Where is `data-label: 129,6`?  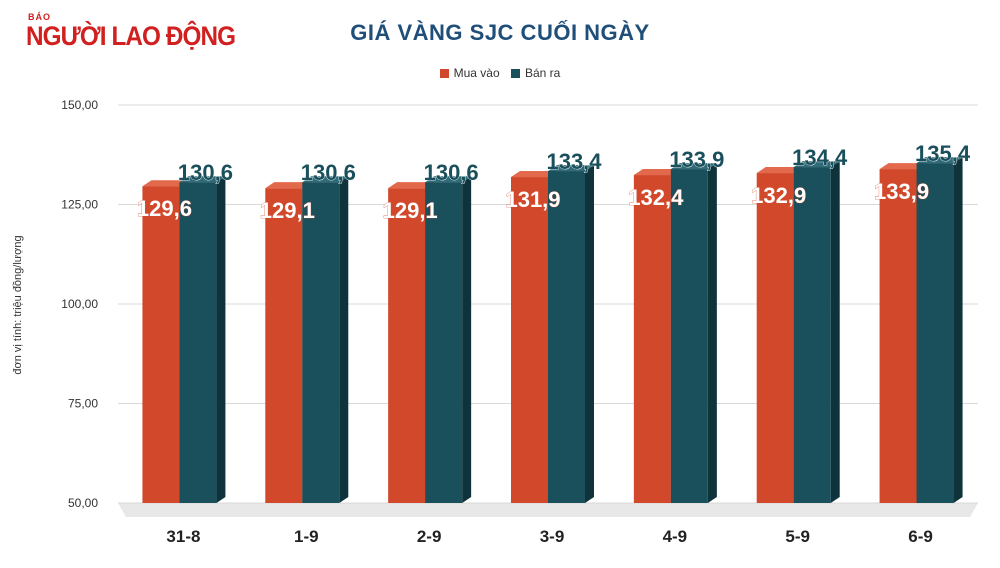
data-label: 129,6 is located at coordinates (164, 208).